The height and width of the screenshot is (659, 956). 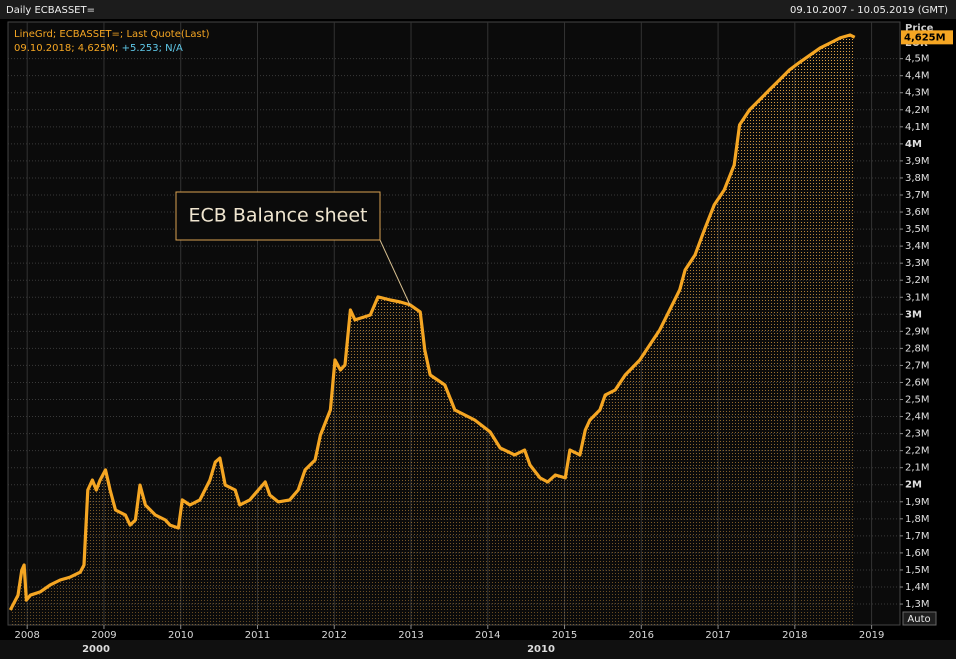 I want to click on y-tick-label: 3,8M, so click(x=917, y=178).